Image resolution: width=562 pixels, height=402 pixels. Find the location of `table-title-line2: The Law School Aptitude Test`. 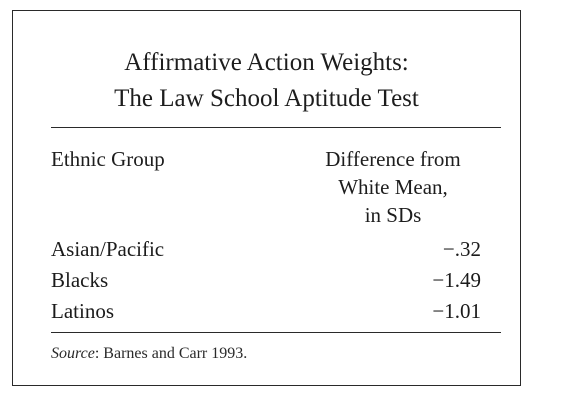

table-title-line2: The Law School Aptitude Test is located at coordinates (266, 99).